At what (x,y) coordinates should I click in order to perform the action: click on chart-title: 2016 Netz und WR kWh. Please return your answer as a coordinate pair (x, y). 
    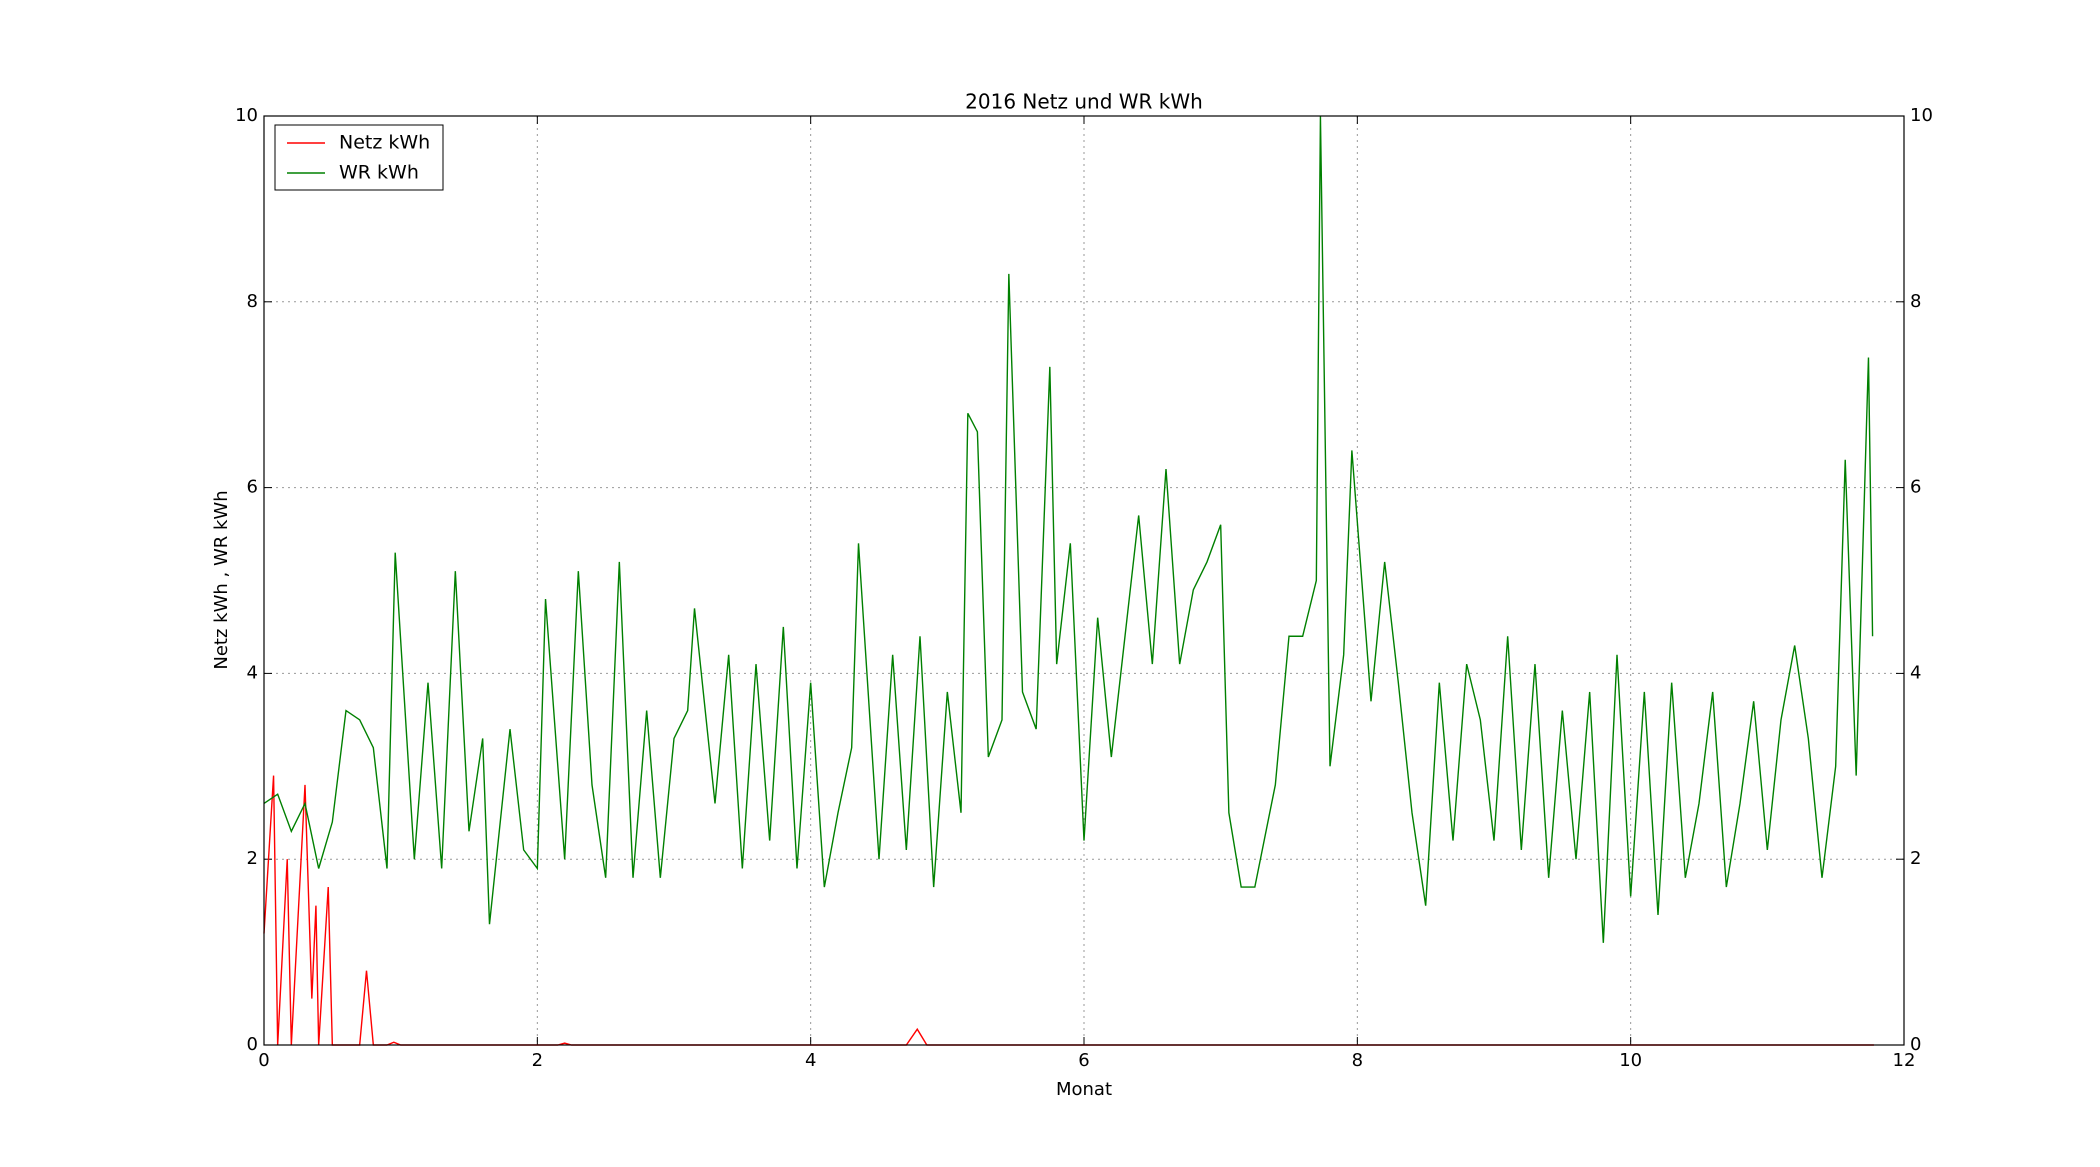
    Looking at the image, I should click on (1084, 102).